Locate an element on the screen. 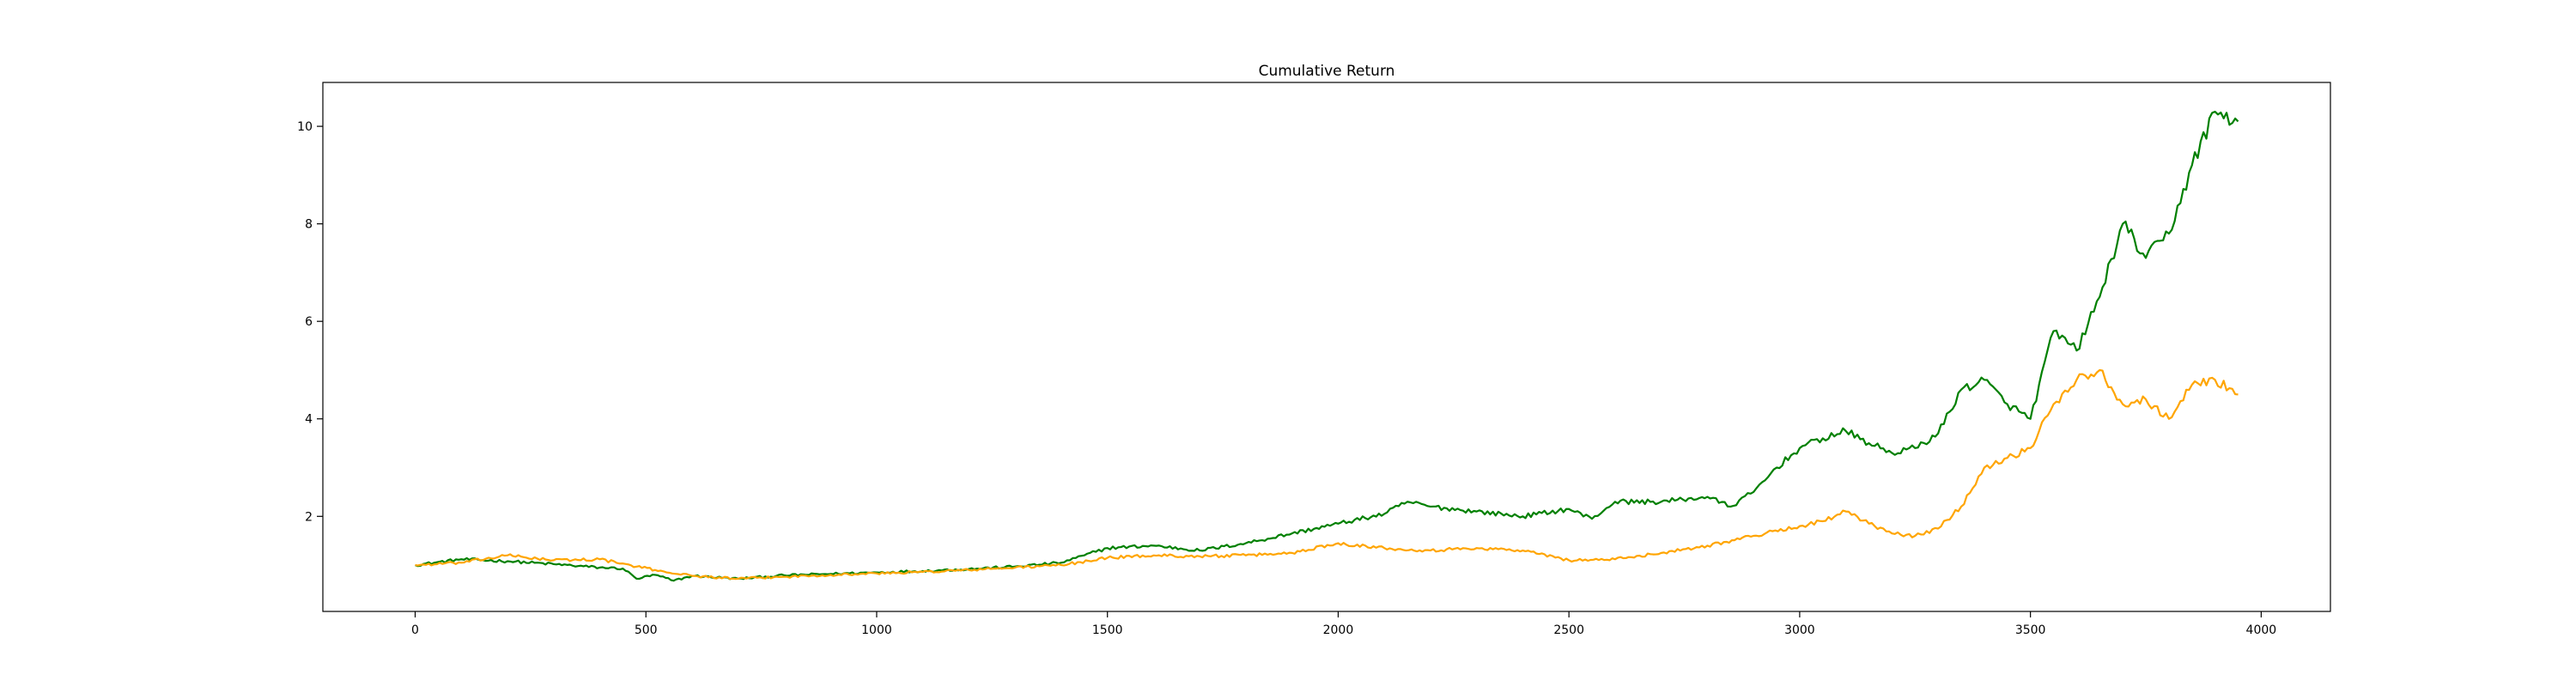 The width and height of the screenshot is (2576, 687). x-tick-label: 4000 is located at coordinates (2261, 630).